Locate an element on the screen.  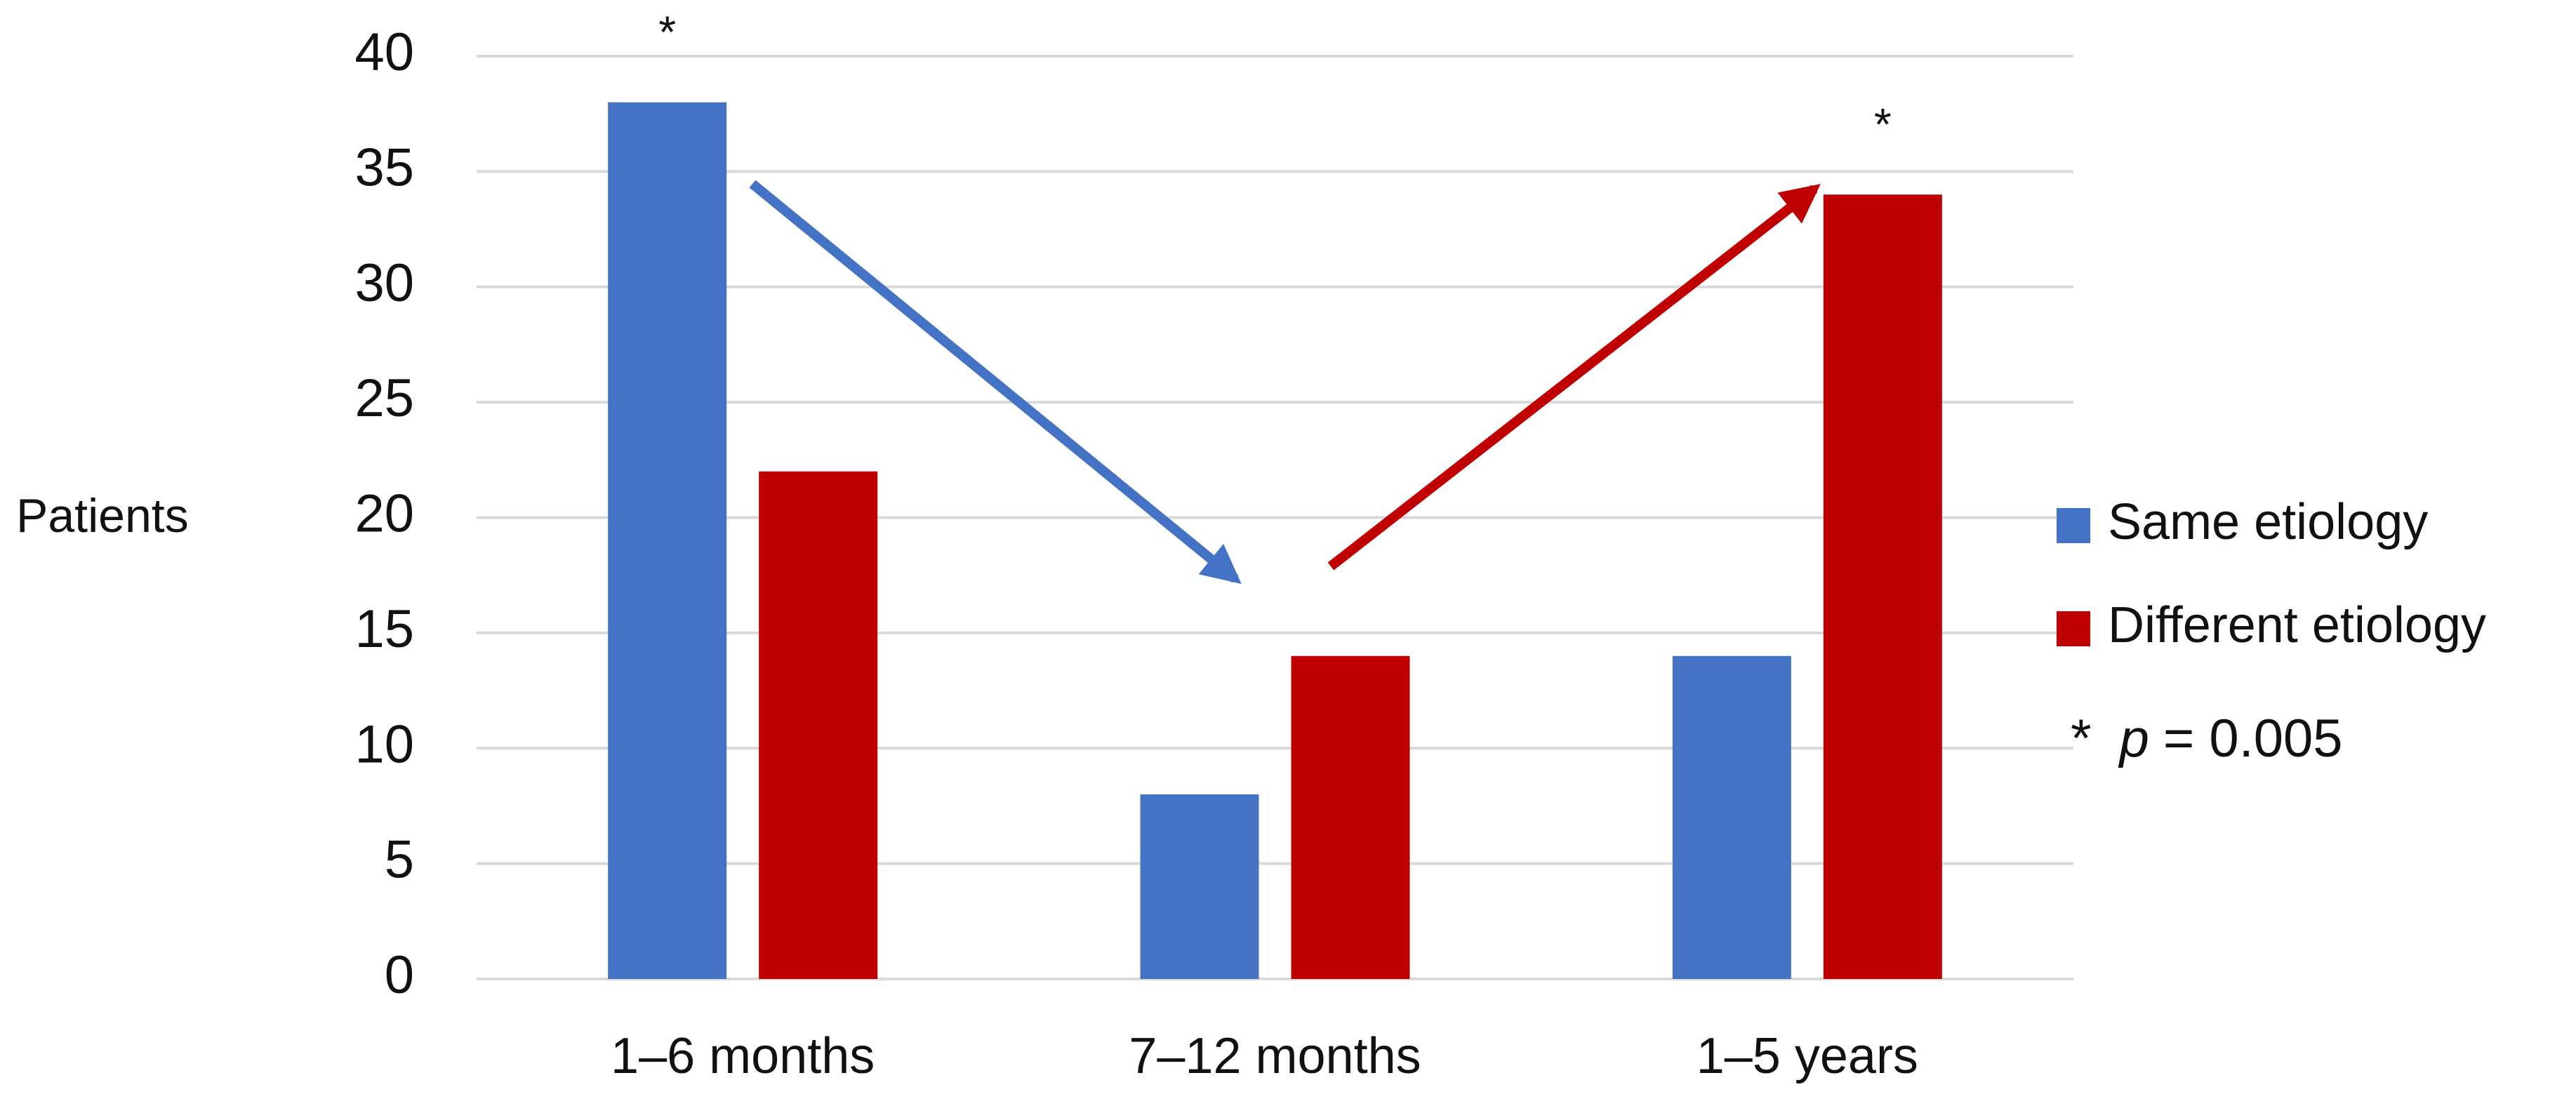
y-tick-label: 15 is located at coordinates (384, 629).